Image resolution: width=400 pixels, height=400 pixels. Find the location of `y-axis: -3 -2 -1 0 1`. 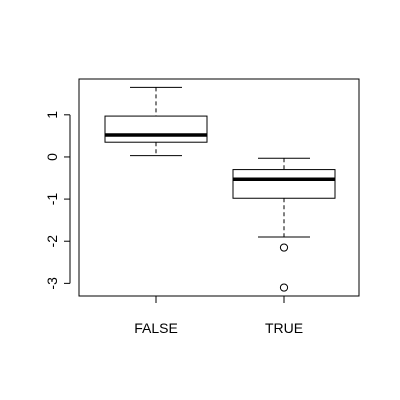

y-axis: -3 -2 -1 0 1 is located at coordinates (57, 200).